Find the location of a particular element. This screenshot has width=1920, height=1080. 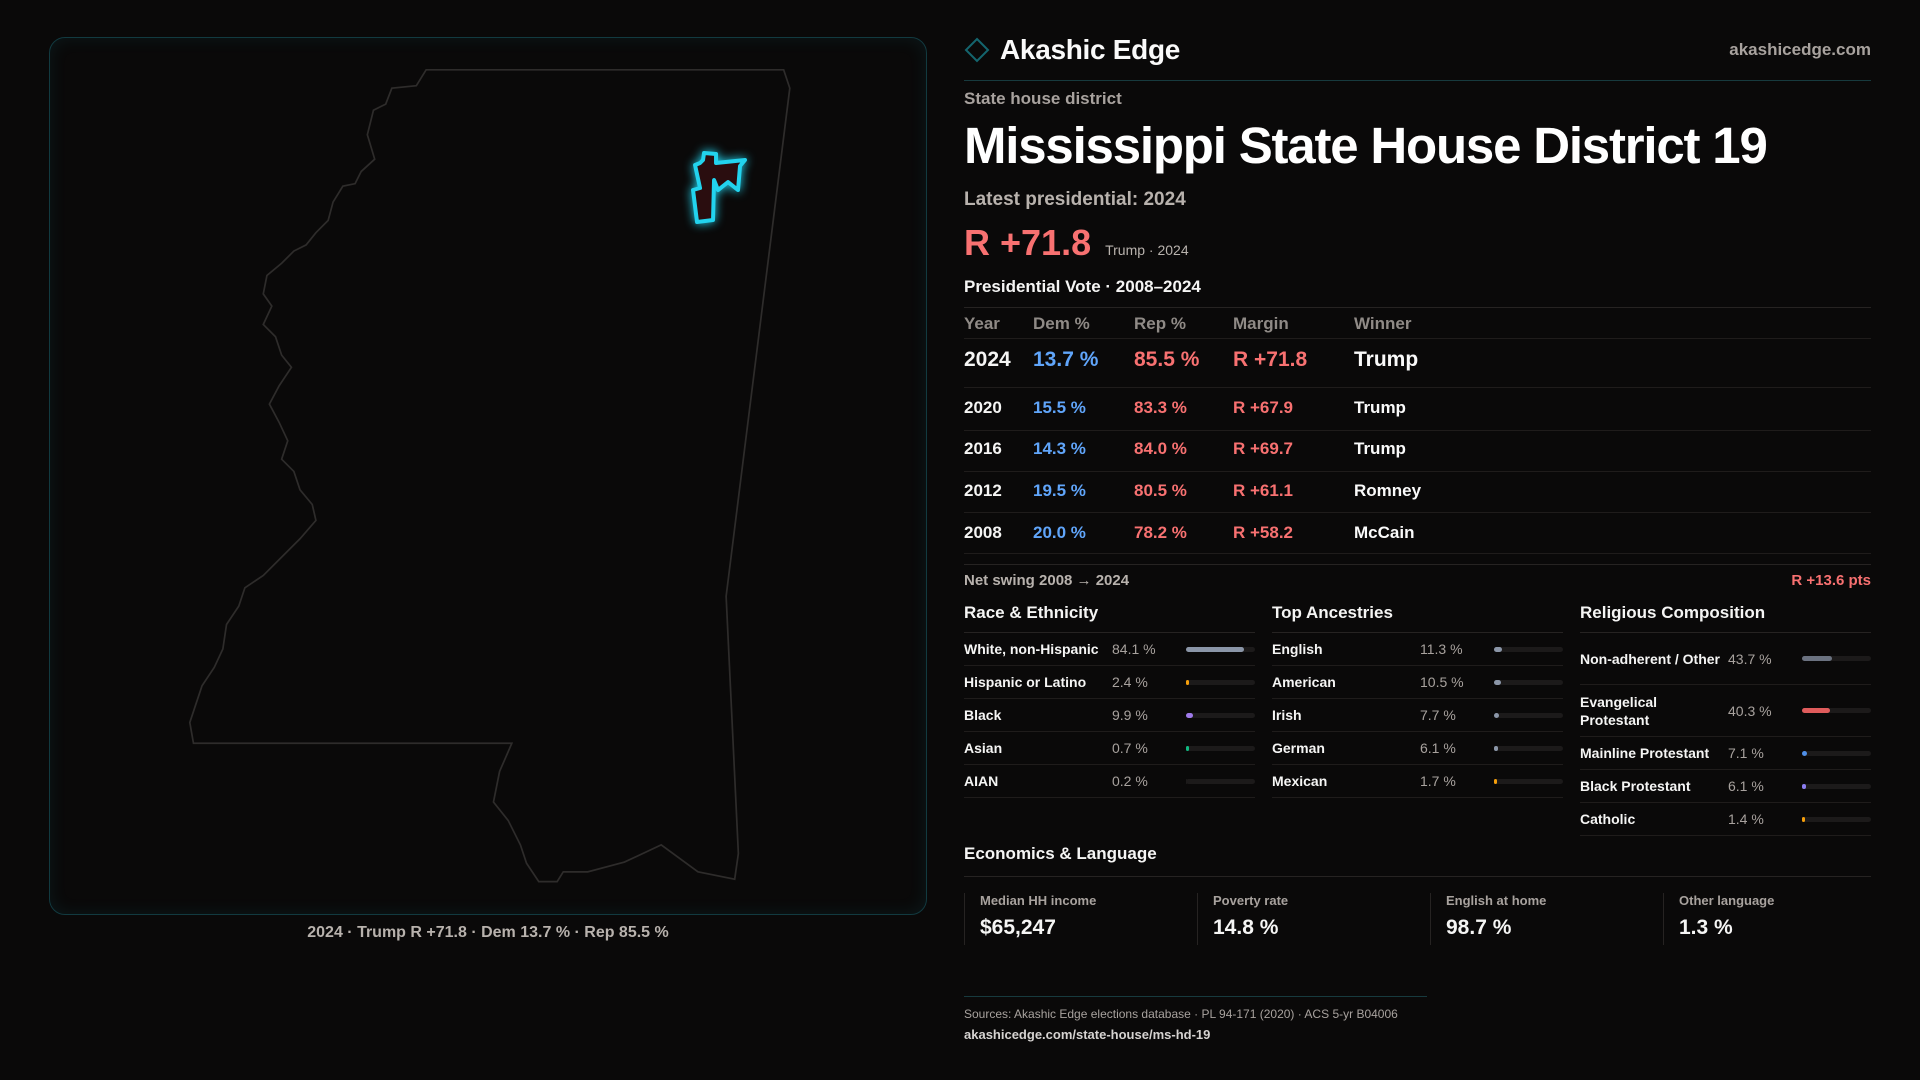

cell-year: 2020 is located at coordinates (983, 407).